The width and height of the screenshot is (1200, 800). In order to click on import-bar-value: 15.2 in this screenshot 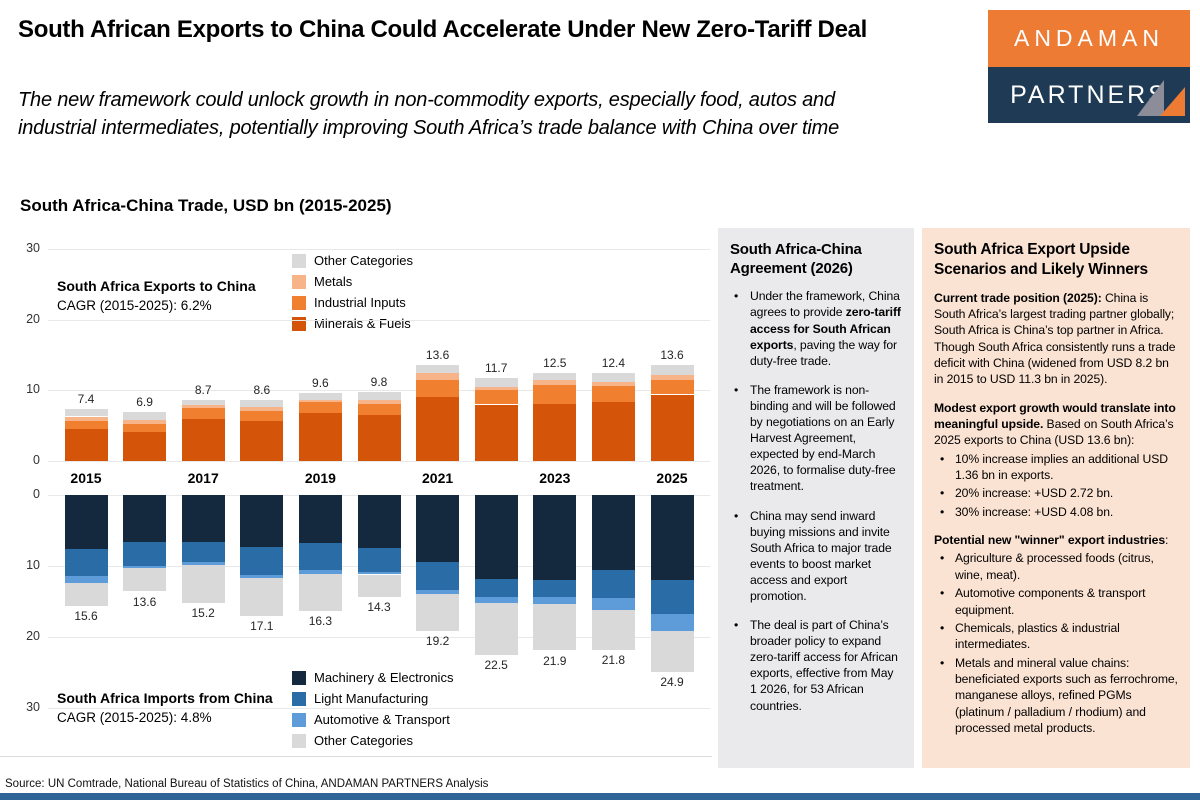, I will do `click(203, 612)`.